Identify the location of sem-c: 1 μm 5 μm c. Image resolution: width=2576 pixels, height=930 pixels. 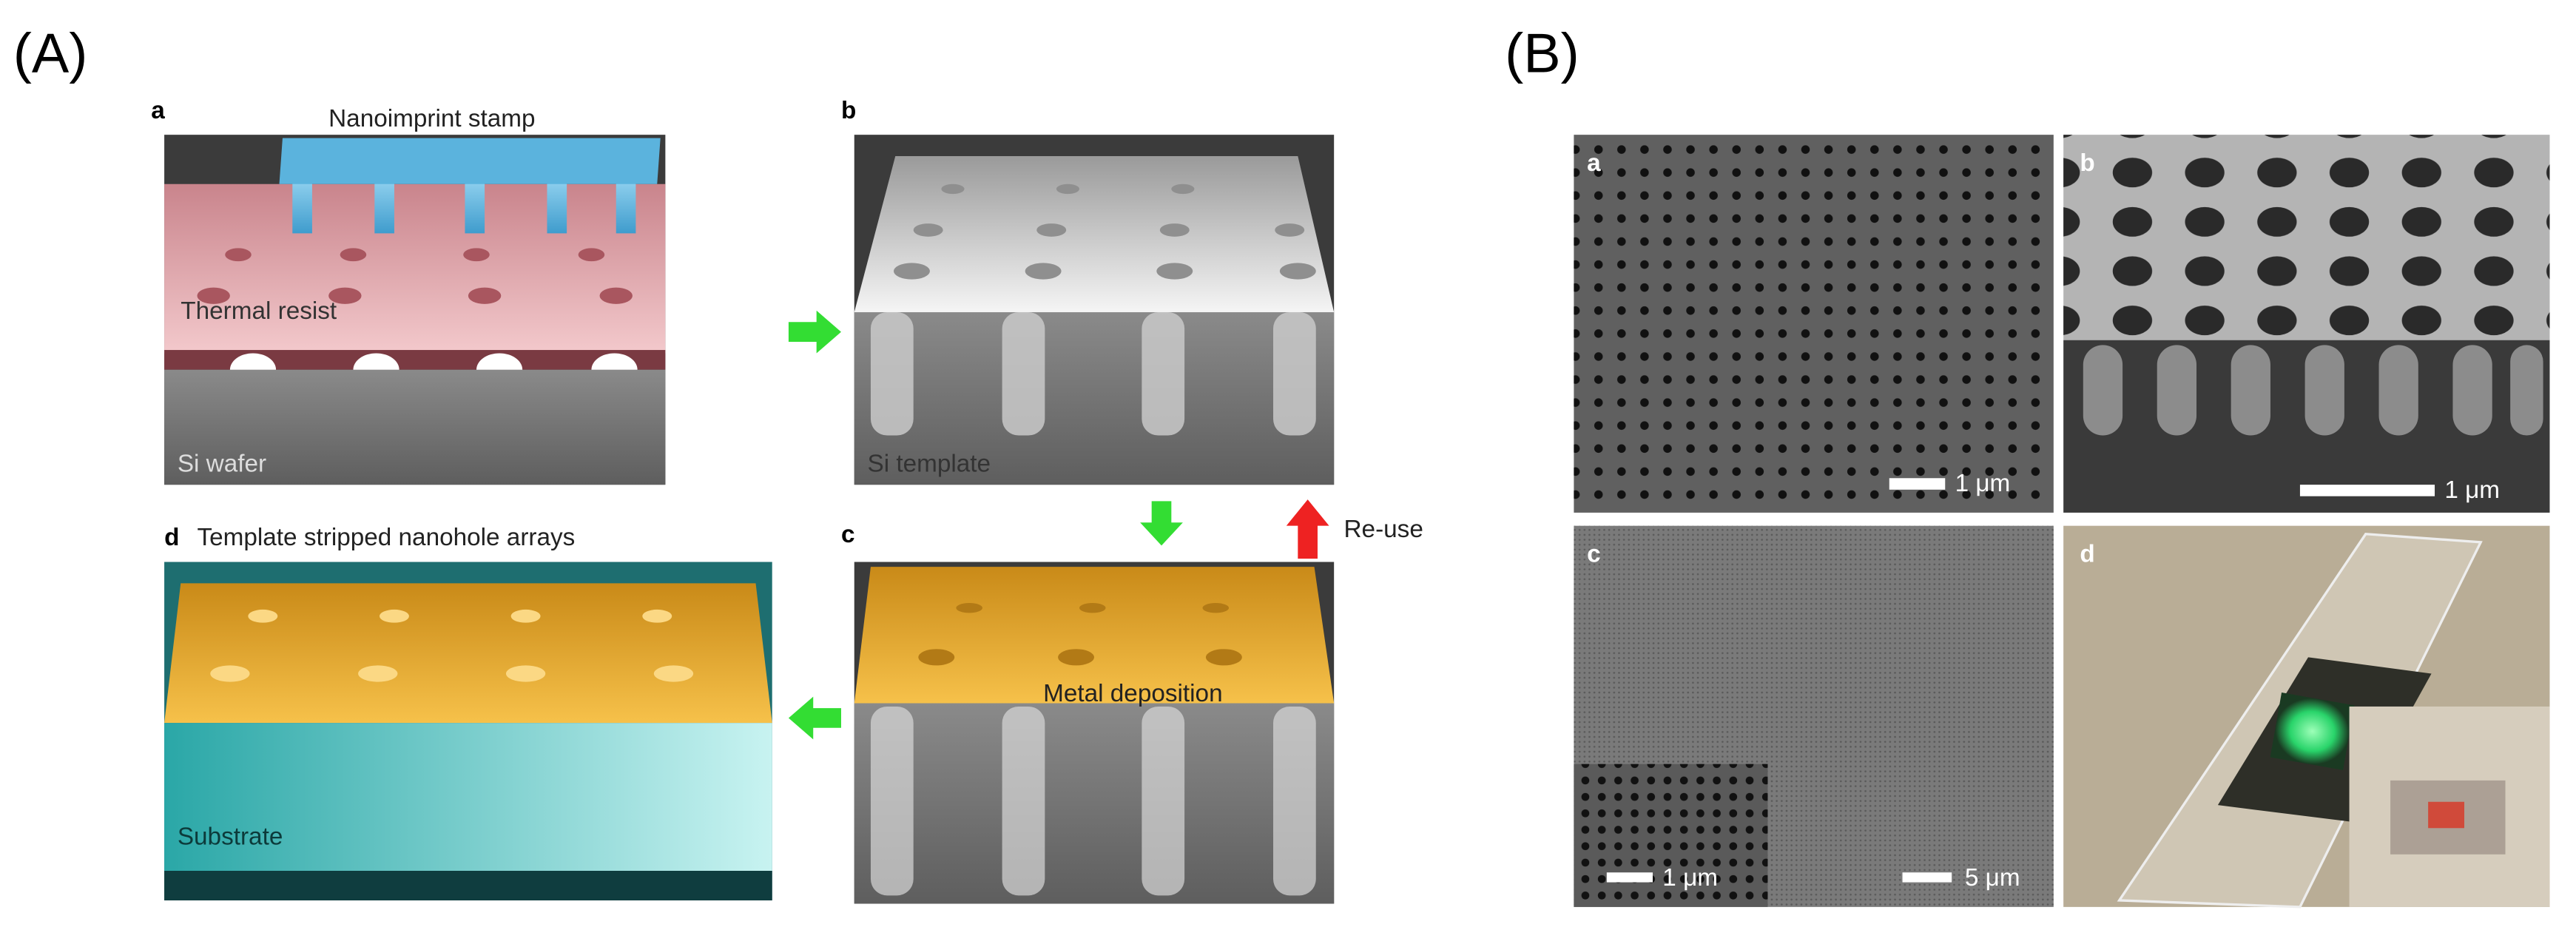
(1814, 716).